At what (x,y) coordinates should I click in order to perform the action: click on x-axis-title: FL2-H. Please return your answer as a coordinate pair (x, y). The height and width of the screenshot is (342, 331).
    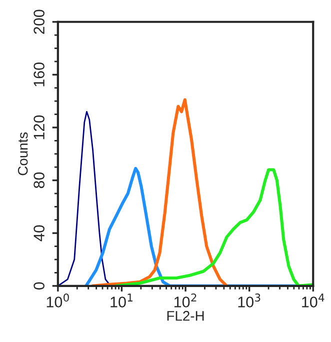
    Looking at the image, I should click on (185, 315).